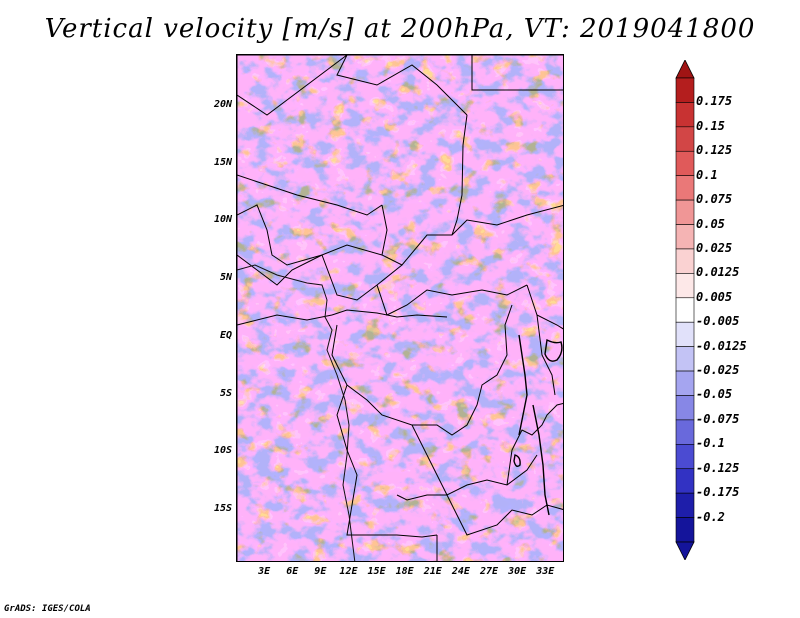 Image resolution: width=800 pixels, height=618 pixels. What do you see at coordinates (222, 162) in the screenshot?
I see `lat-tick-label: 15N` at bounding box center [222, 162].